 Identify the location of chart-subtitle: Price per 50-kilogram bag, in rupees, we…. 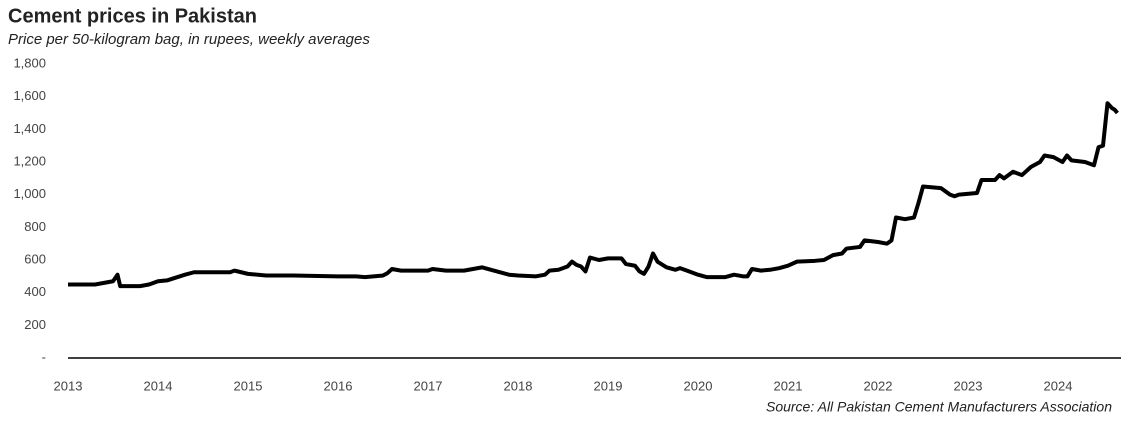
(189, 39).